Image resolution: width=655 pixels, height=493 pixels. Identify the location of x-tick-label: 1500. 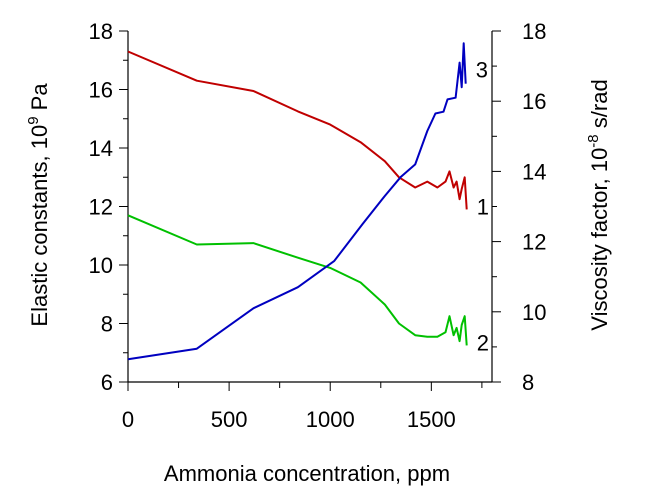
(431, 419).